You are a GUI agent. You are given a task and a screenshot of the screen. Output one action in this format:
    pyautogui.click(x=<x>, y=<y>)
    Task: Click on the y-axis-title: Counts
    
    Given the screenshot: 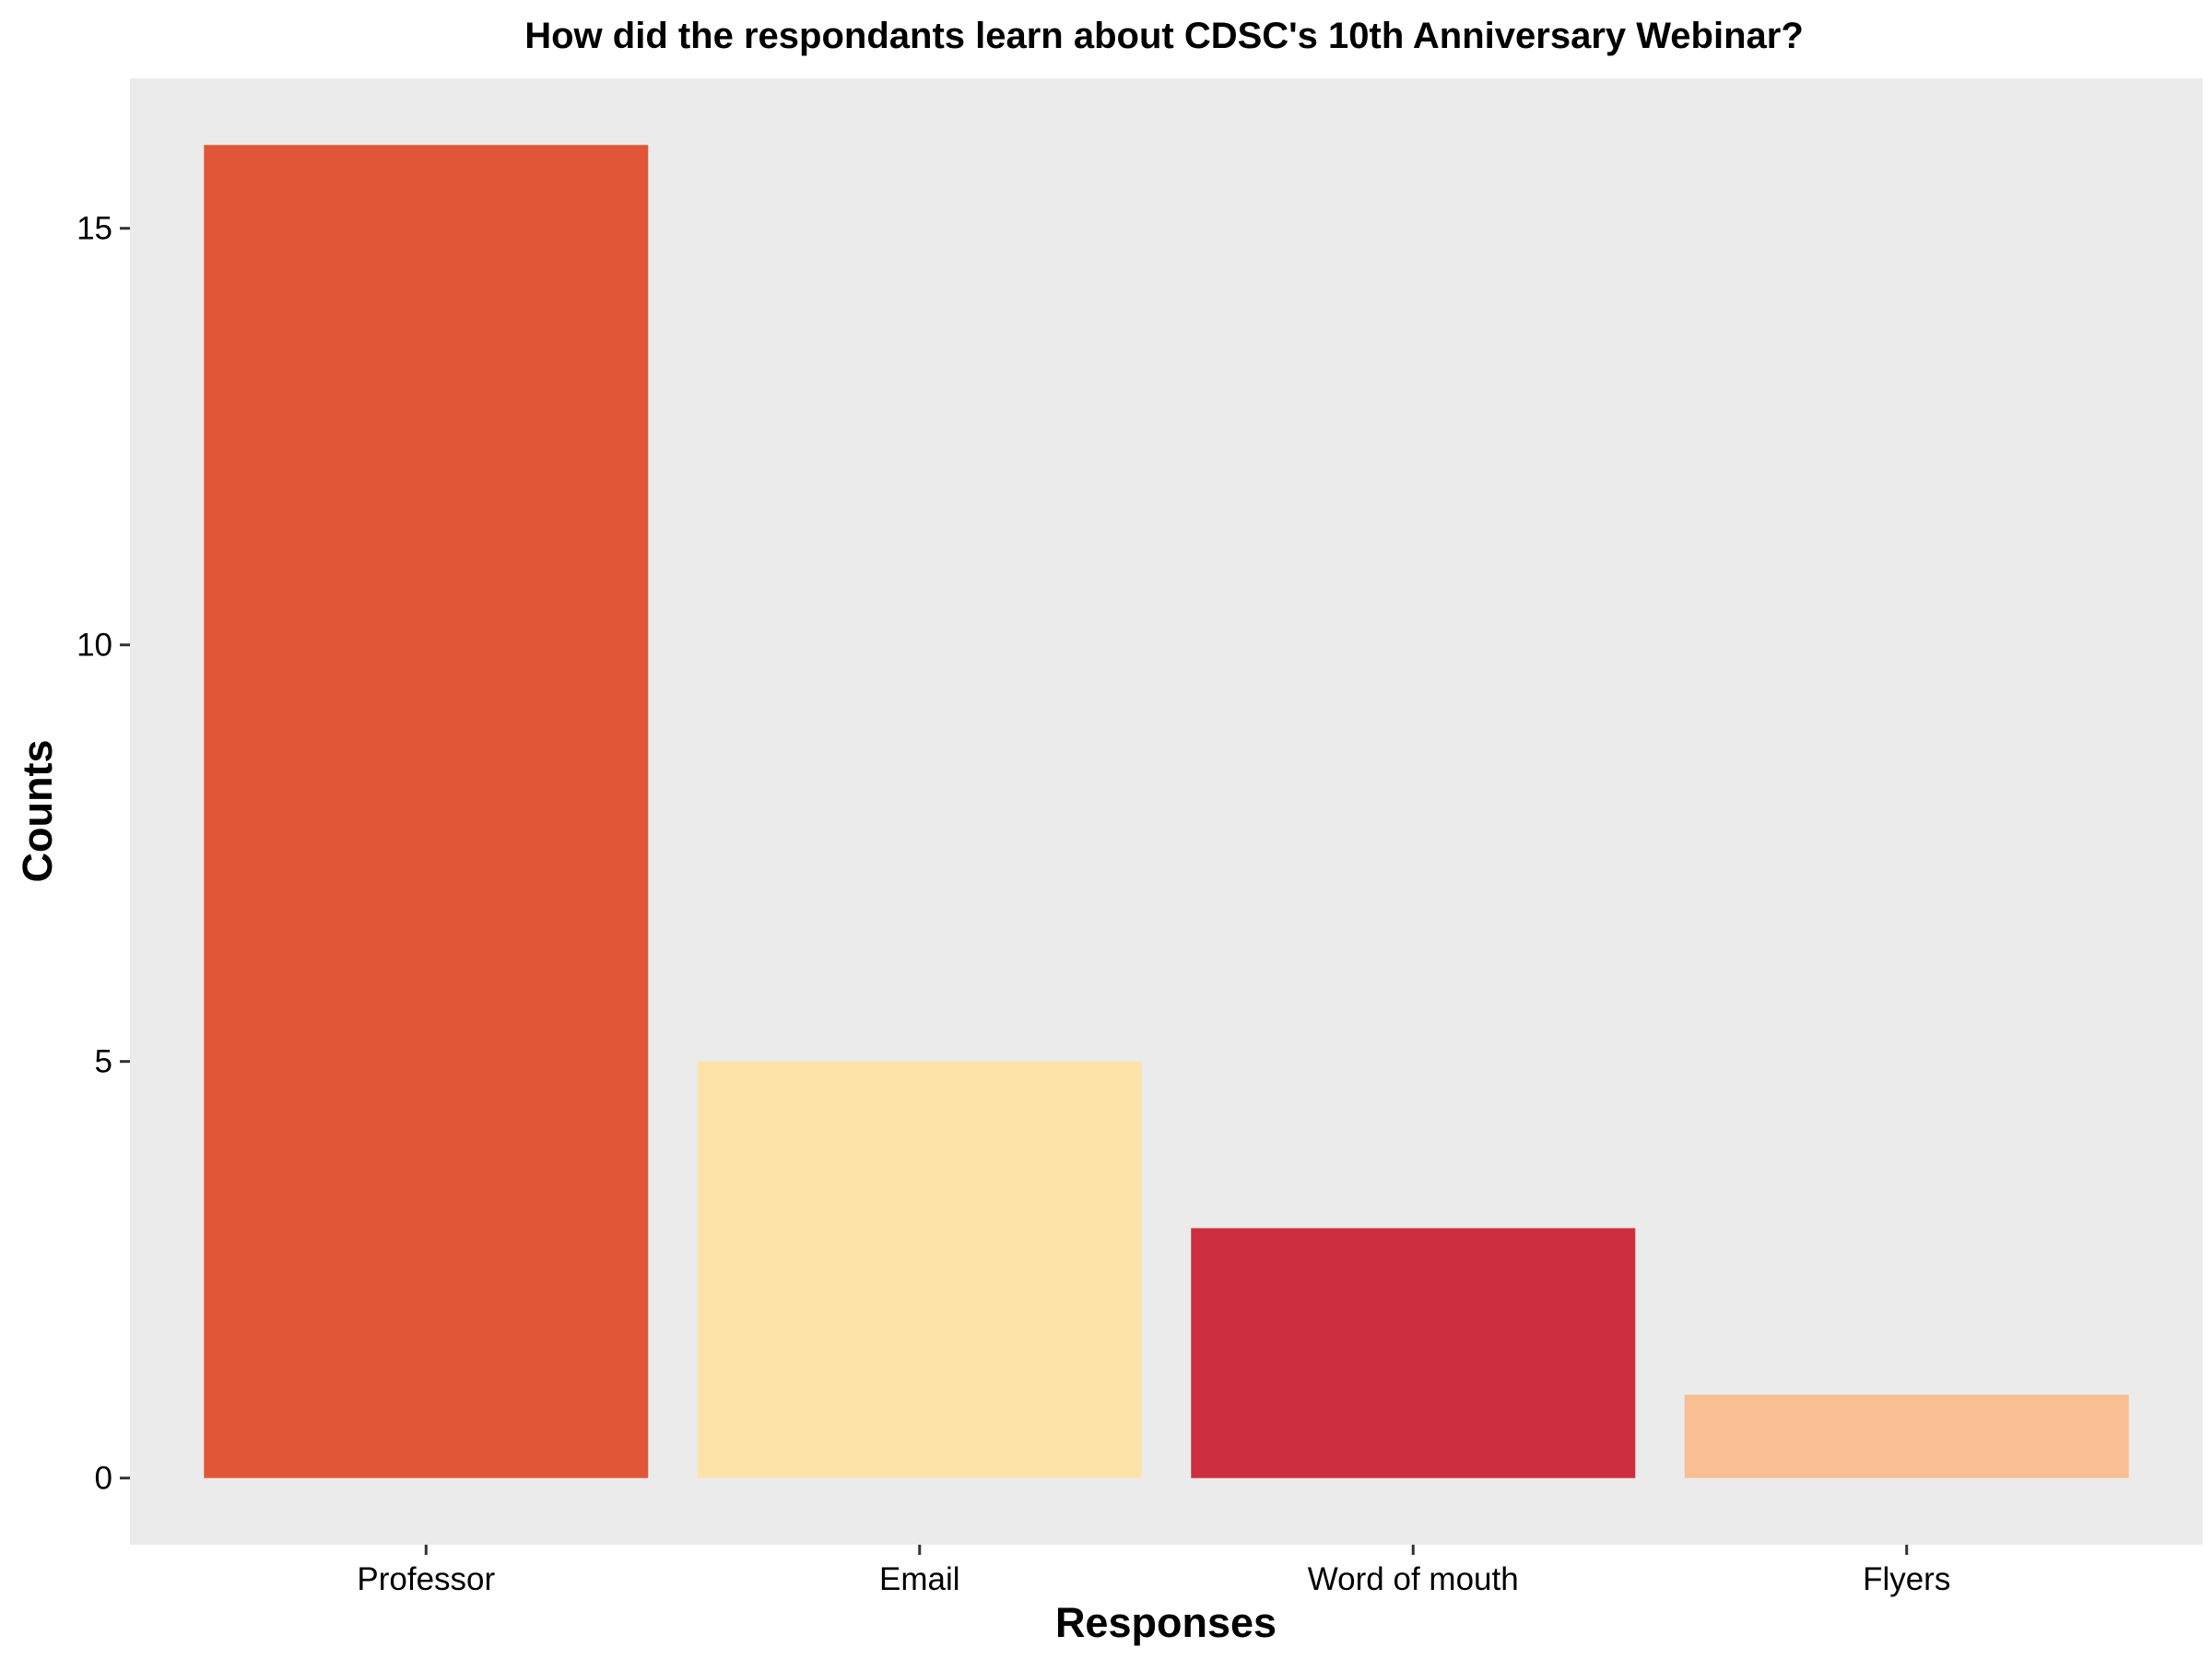 What is the action you would take?
    pyautogui.click(x=37, y=811)
    